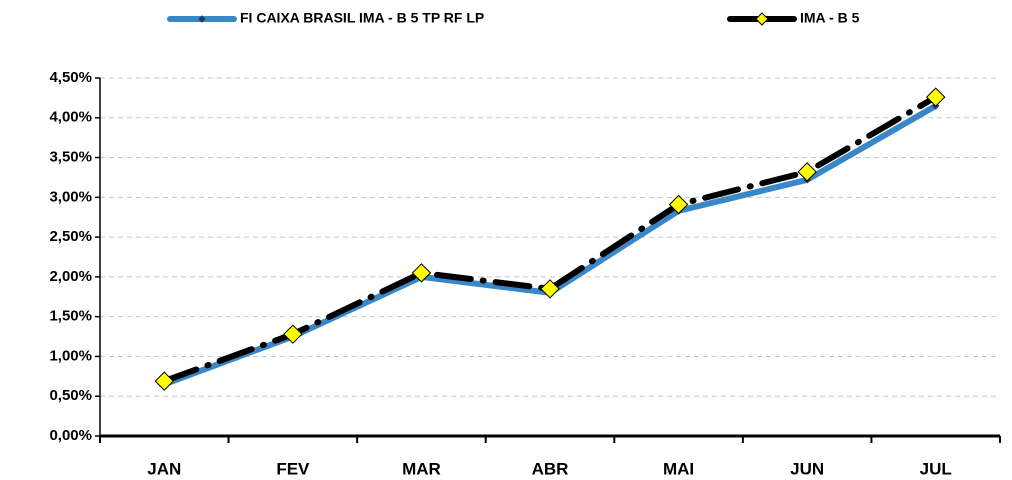 This screenshot has width=1012, height=480. I want to click on y-tick-label: 2,50%, so click(70, 236).